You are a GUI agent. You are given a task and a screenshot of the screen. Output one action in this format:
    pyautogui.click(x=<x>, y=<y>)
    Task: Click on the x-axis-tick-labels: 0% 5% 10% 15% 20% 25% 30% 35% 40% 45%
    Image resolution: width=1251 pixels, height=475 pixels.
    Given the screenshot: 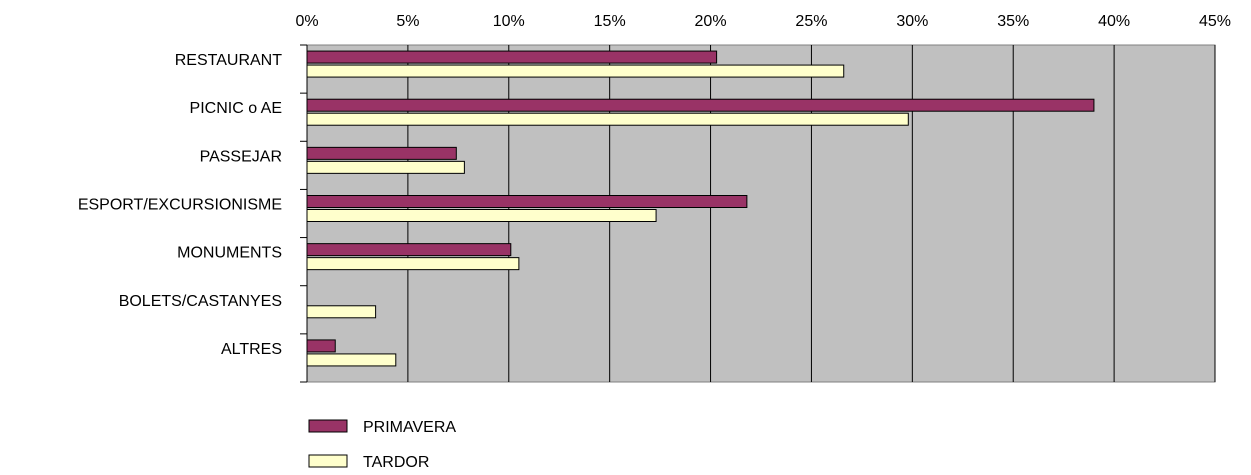 What is the action you would take?
    pyautogui.click(x=763, y=21)
    